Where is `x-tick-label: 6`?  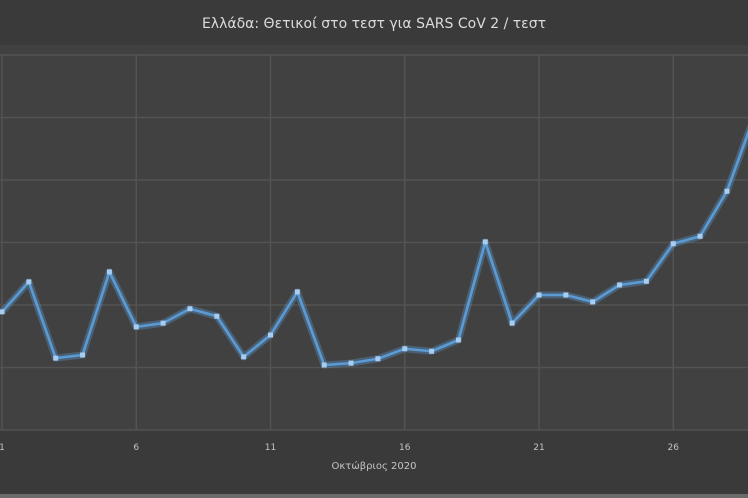
x-tick-label: 6 is located at coordinates (136, 448).